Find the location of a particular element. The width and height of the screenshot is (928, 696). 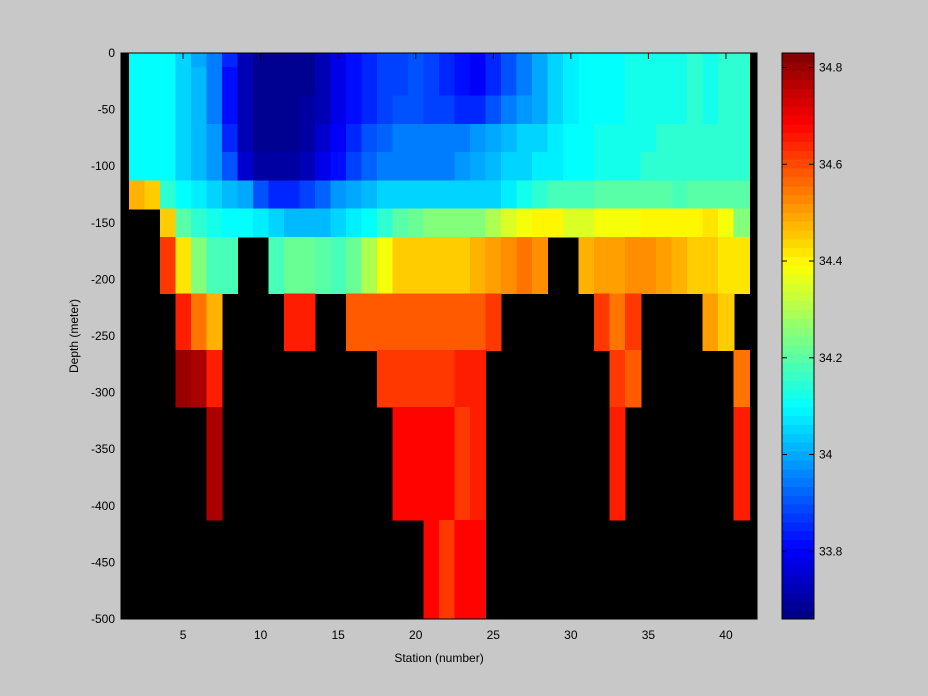

x-tick-label: 15 is located at coordinates (338, 635).